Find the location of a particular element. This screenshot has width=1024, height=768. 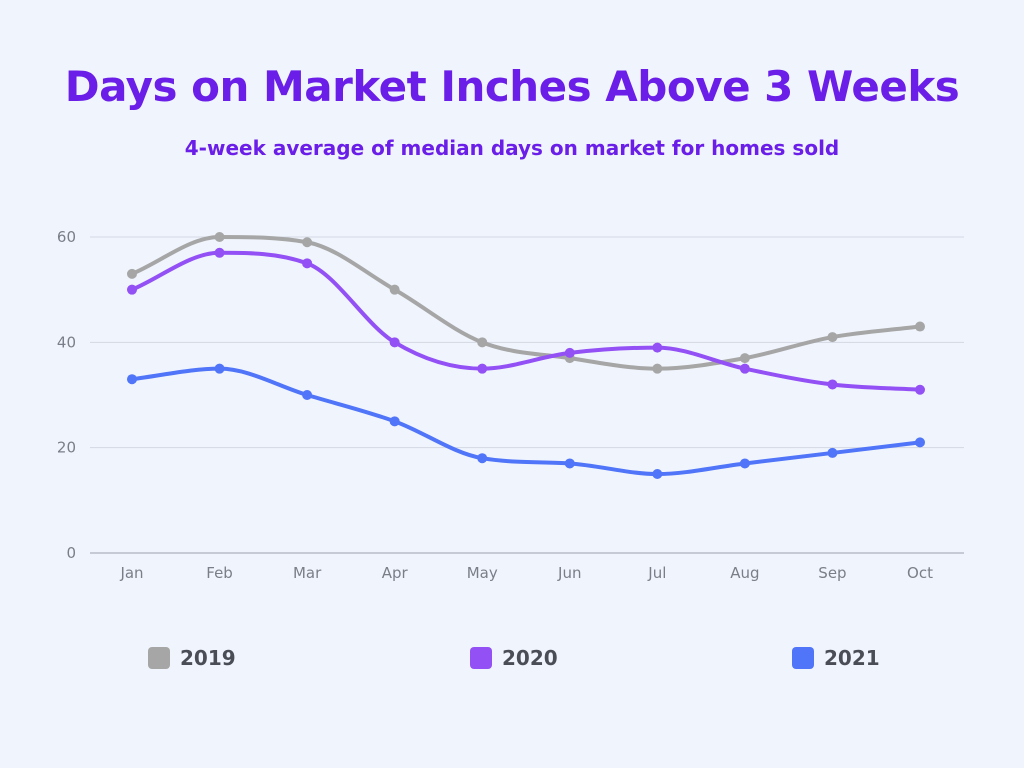

series-2019 is located at coordinates (526, 303).